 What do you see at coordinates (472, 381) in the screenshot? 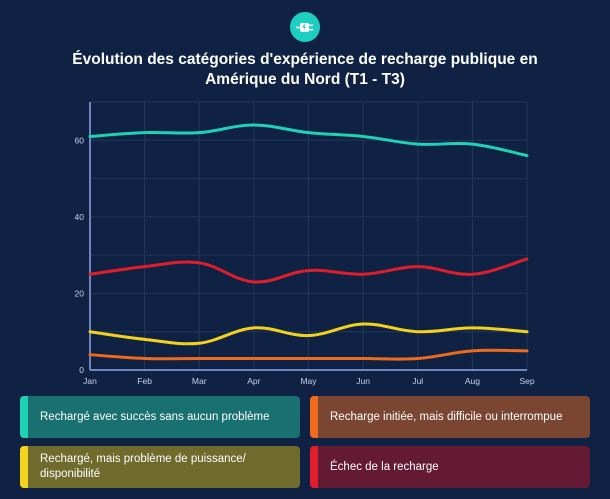
I see `x-tick-label: Aug` at bounding box center [472, 381].